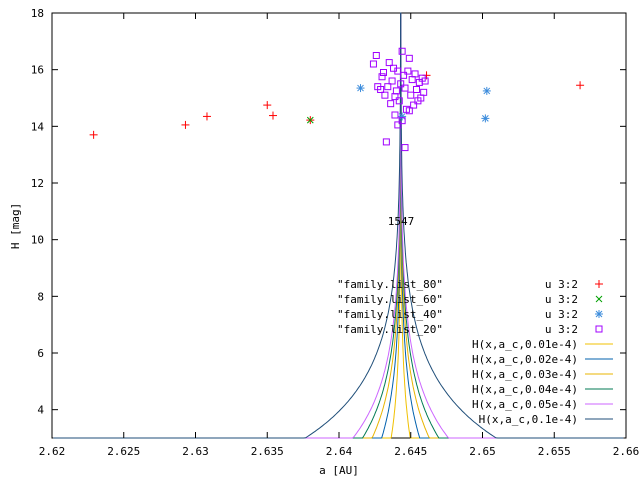 The image size is (640, 480). I want to click on x-tick-label: 2.64, so click(339, 451).